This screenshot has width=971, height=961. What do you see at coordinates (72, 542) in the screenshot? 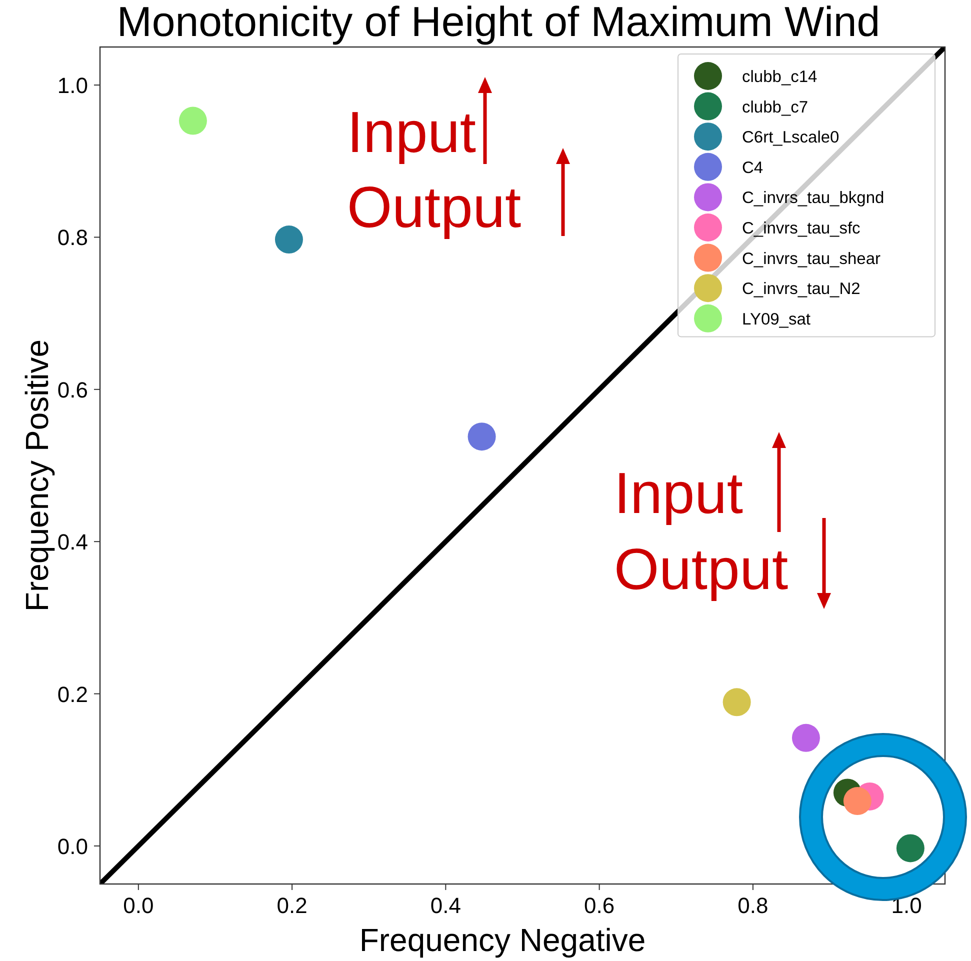
I see `y-tick-label: 0.4` at bounding box center [72, 542].